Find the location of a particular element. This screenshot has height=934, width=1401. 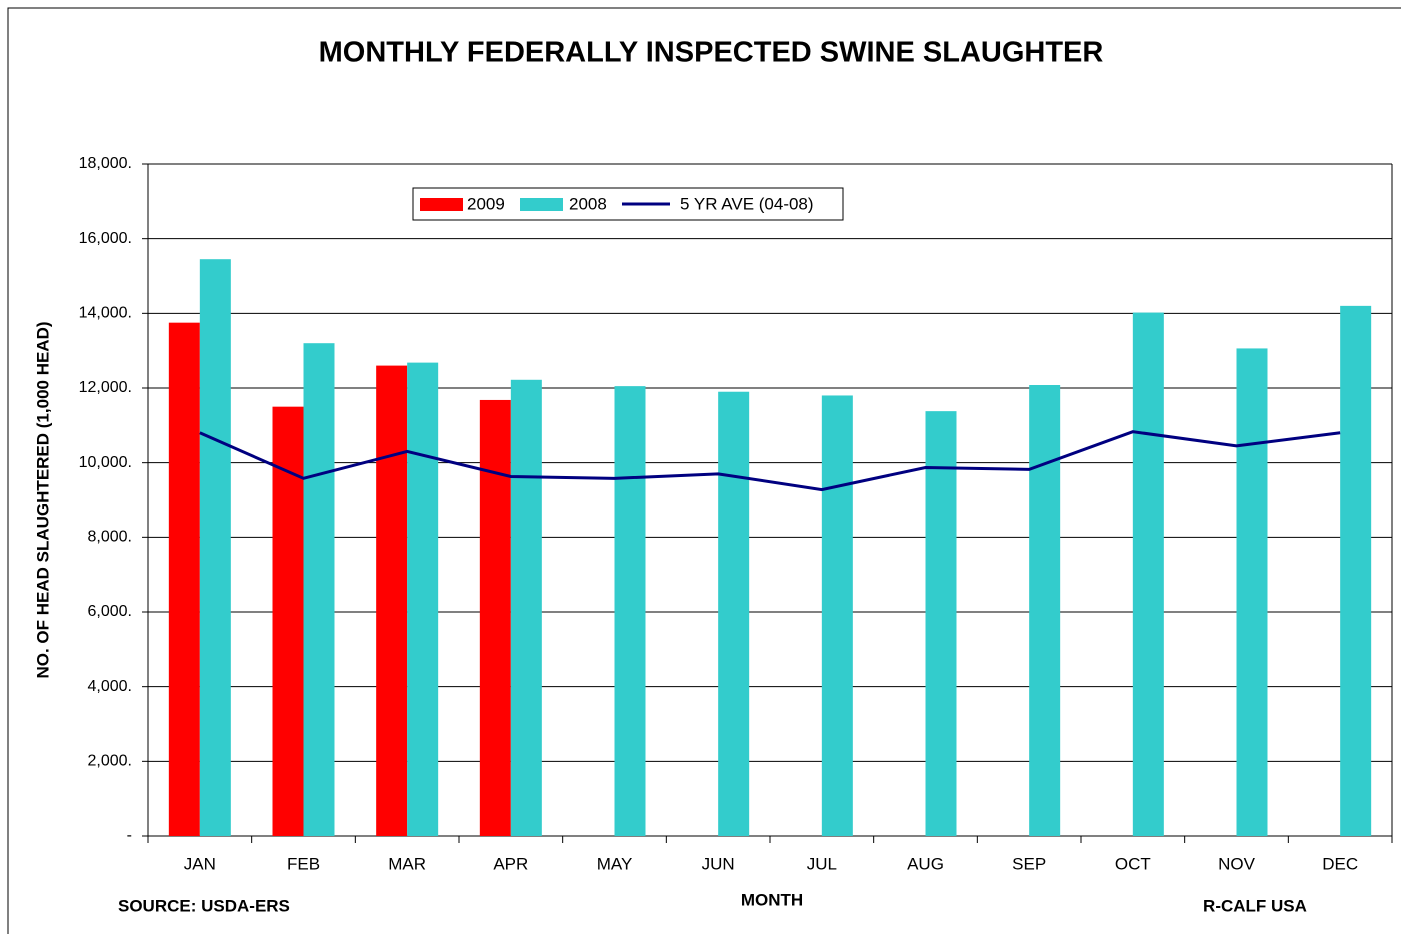

y-tick-label: 4,000. is located at coordinates (110, 686).